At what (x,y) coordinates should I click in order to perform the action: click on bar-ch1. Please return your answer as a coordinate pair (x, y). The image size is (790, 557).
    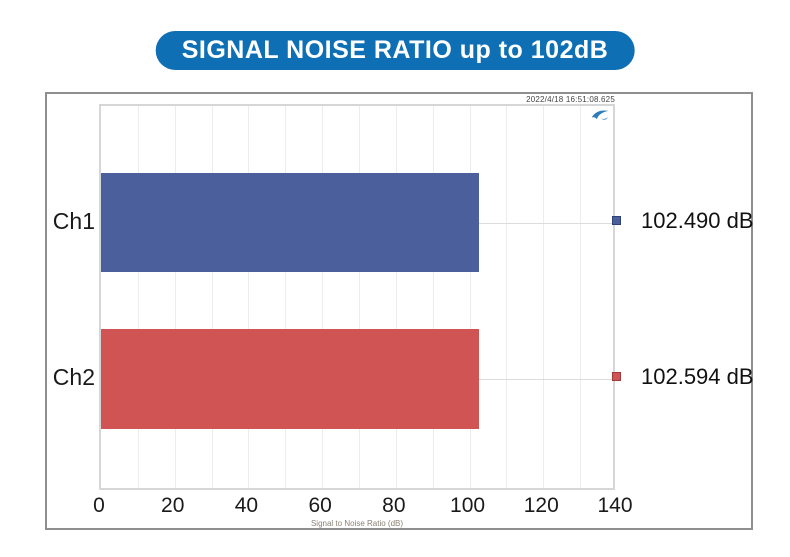
    Looking at the image, I should click on (290, 222).